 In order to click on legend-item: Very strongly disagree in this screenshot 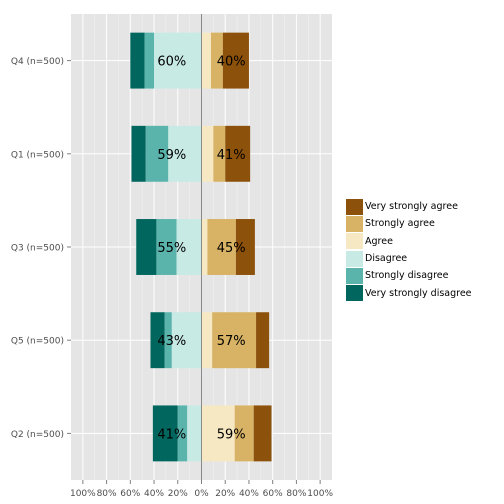, I will do `click(409, 293)`.